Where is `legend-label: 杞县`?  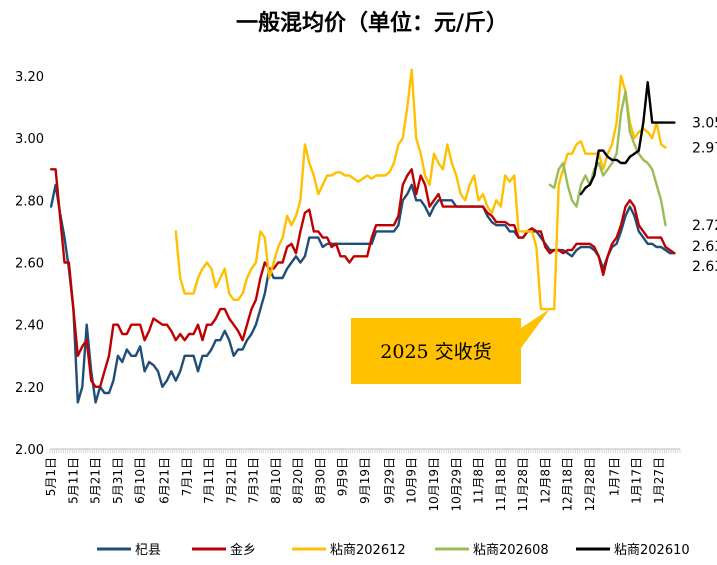 legend-label: 杞县 is located at coordinates (148, 550).